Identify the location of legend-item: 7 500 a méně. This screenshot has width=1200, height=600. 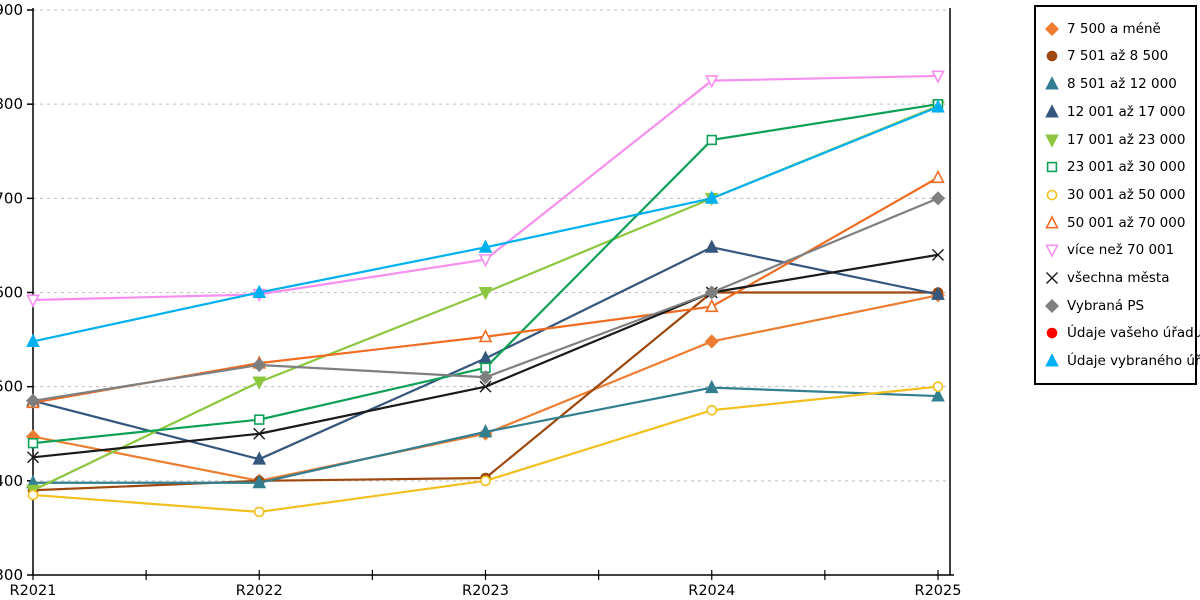
(1118, 29).